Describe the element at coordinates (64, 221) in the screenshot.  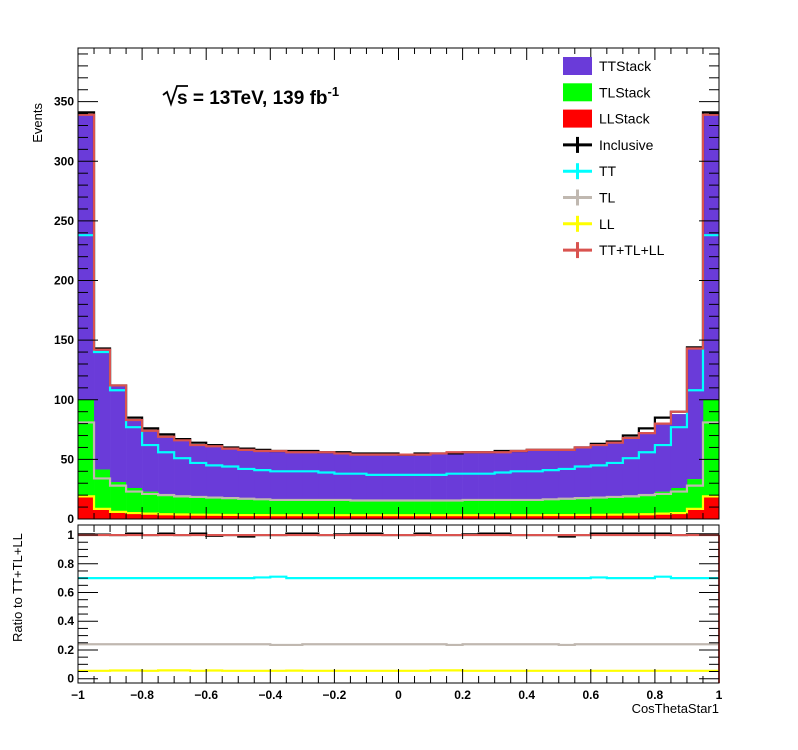
I see `y-tick-label: 250` at that location.